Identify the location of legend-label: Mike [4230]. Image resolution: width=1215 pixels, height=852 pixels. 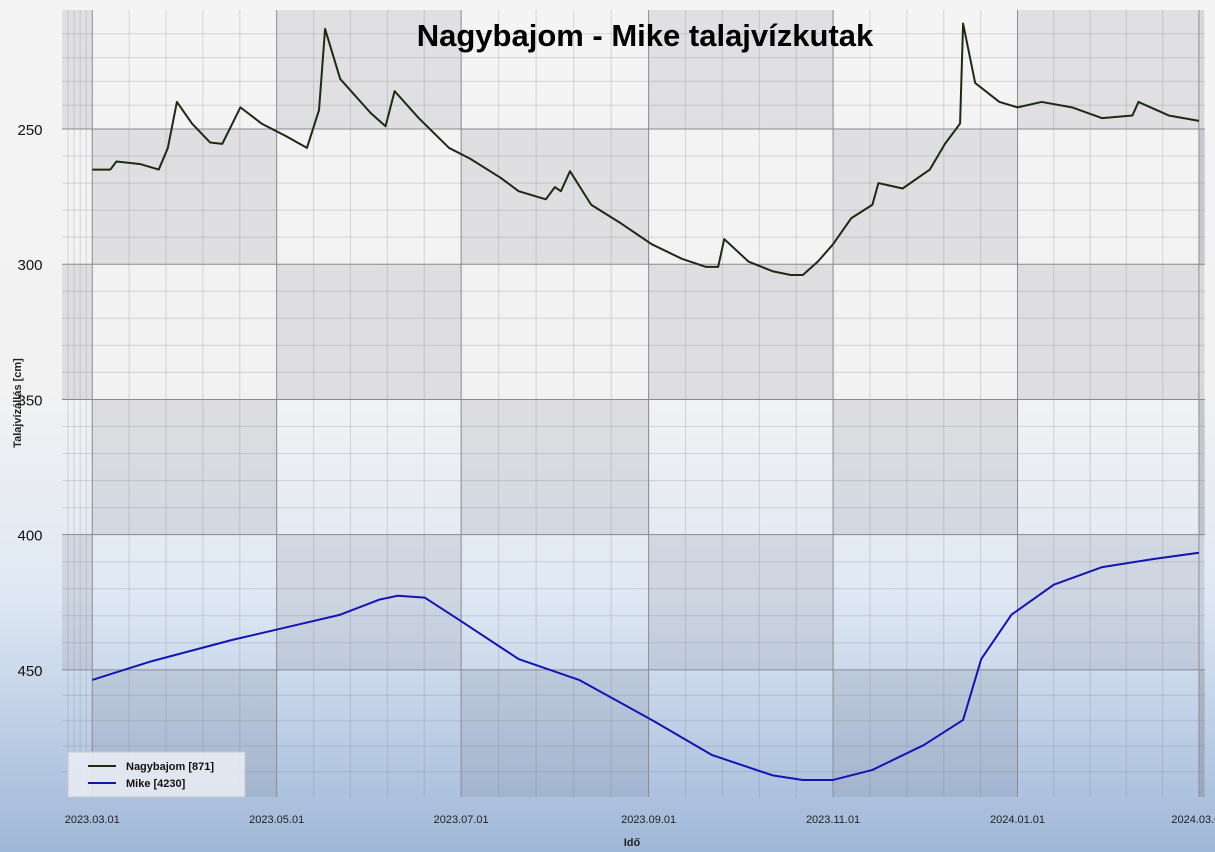
(156, 784).